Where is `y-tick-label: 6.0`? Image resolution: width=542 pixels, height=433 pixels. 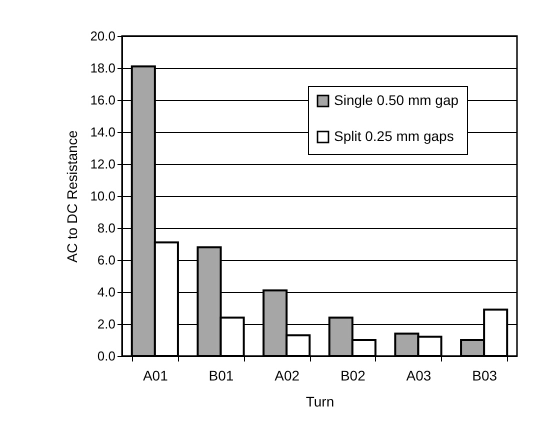
y-tick-label: 6.0 is located at coordinates (106, 260).